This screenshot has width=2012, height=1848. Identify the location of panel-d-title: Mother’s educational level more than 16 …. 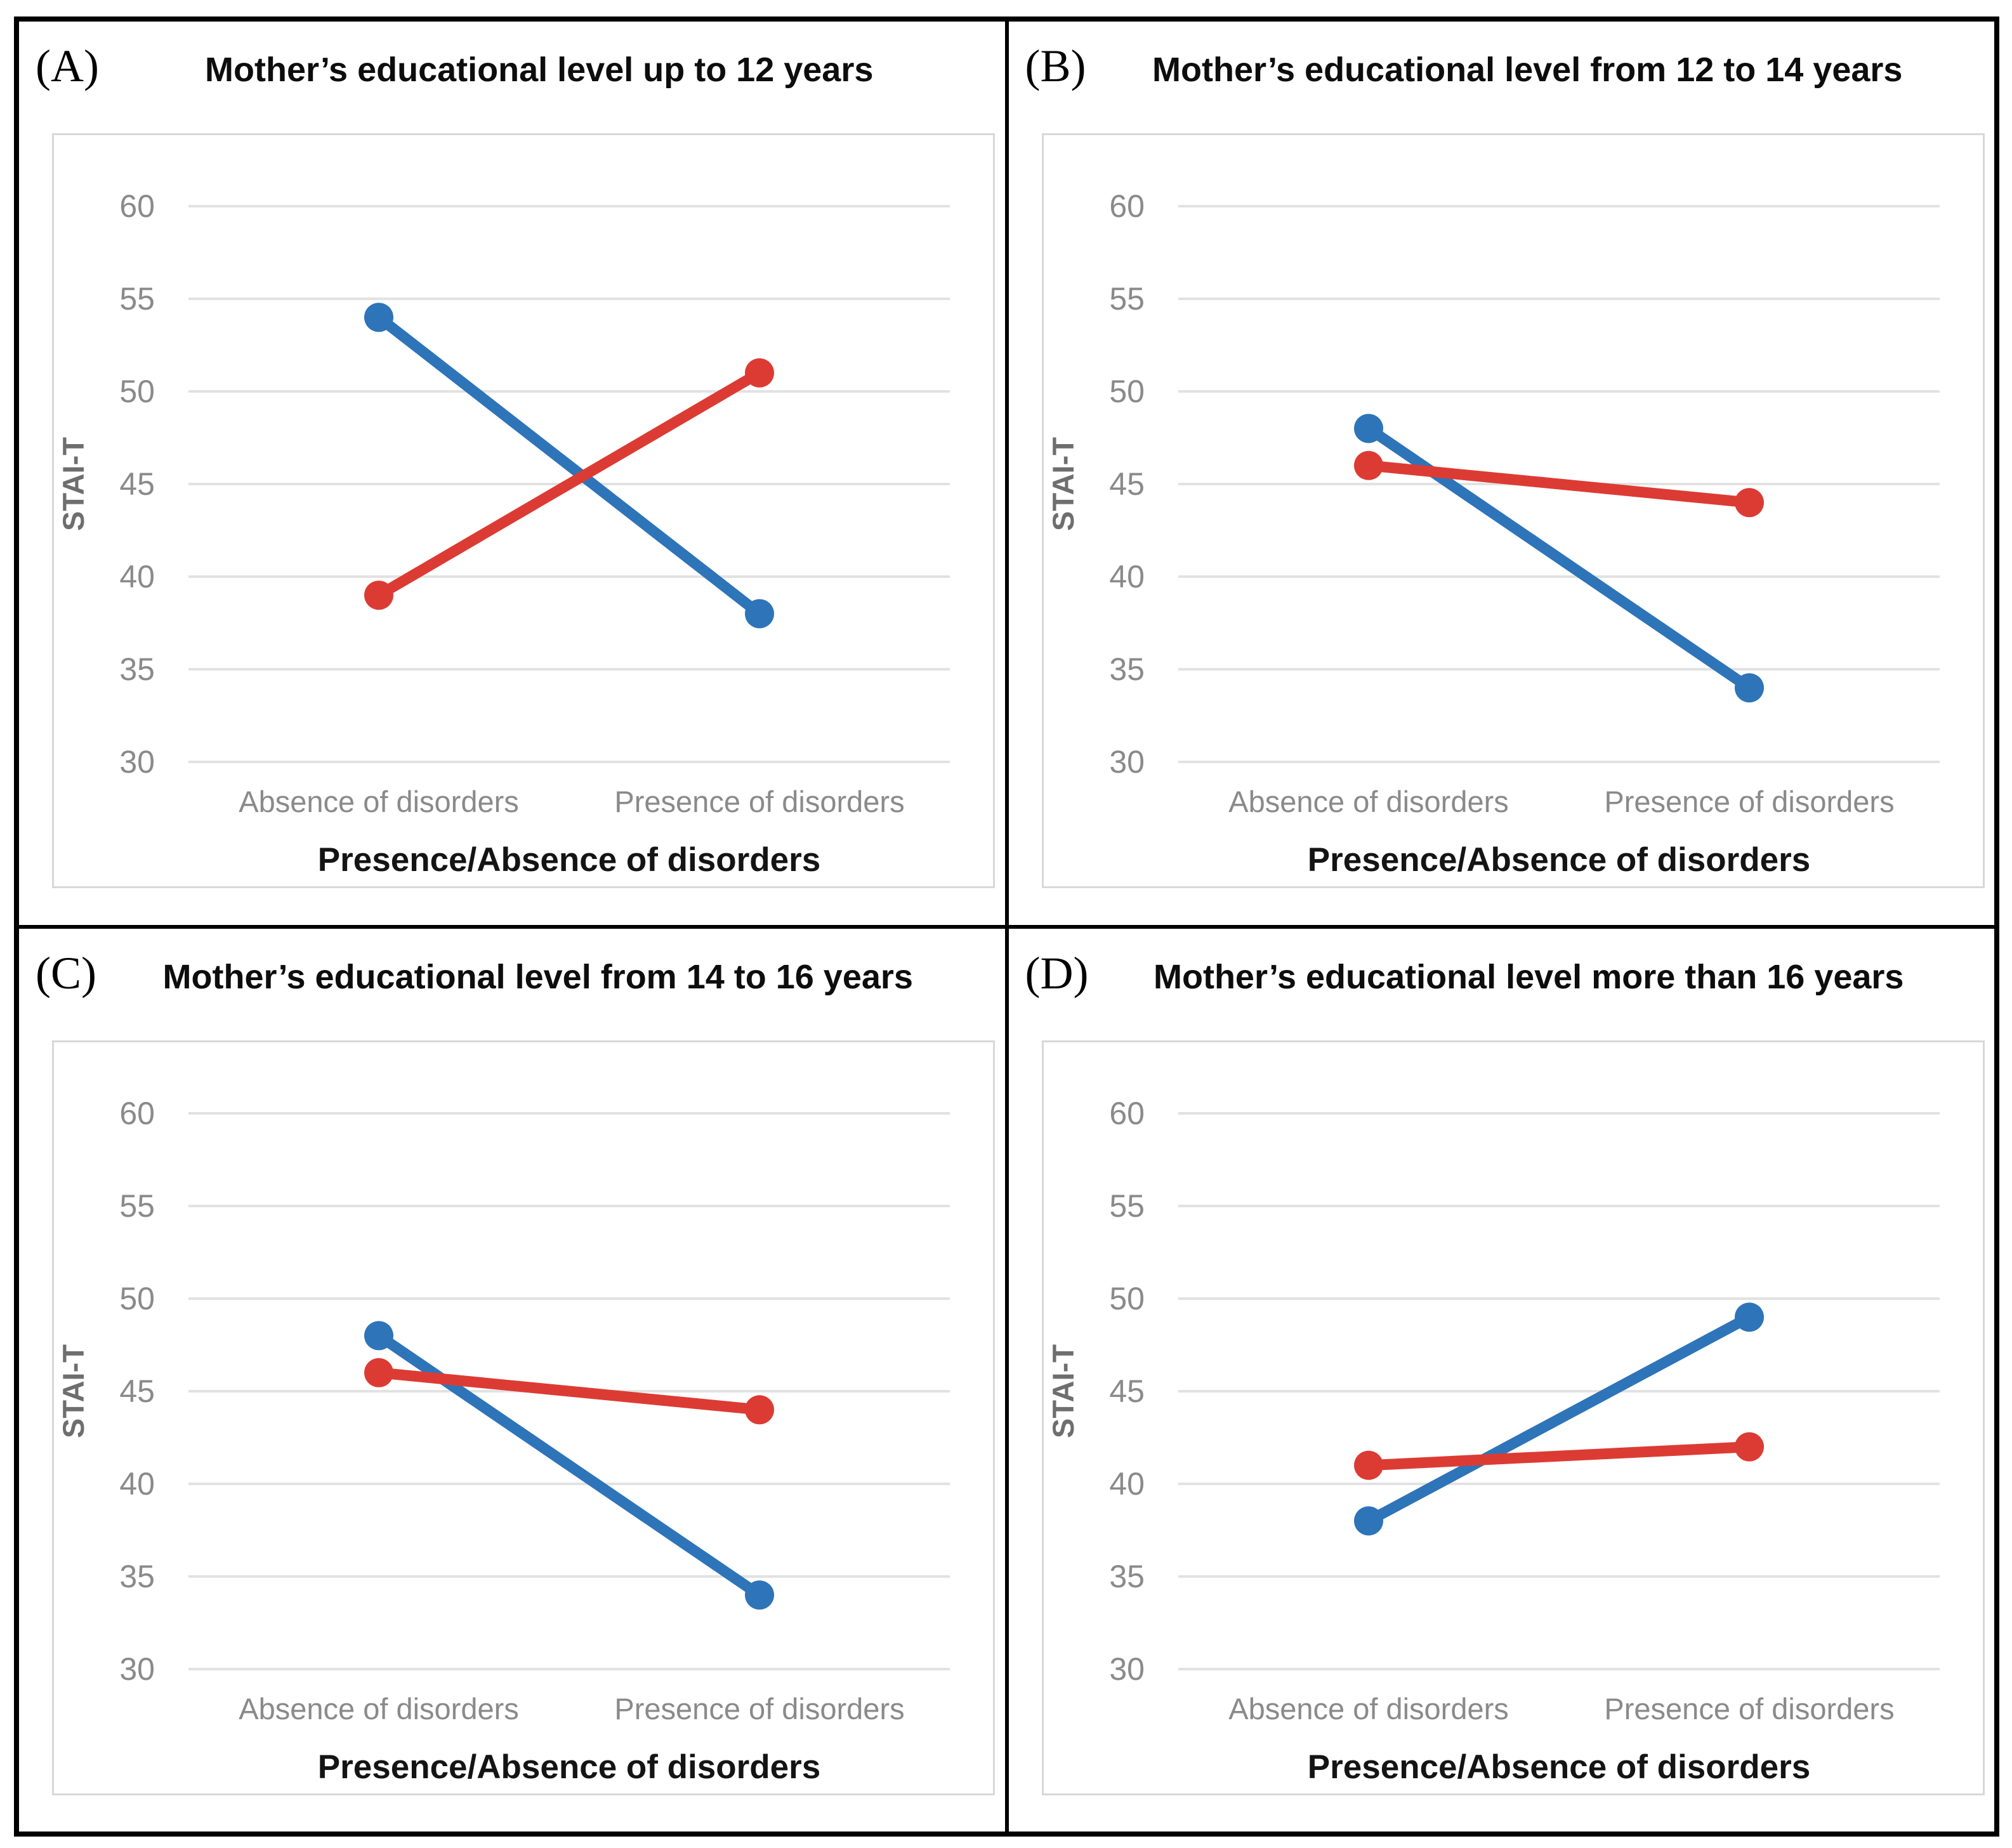
(1529, 976).